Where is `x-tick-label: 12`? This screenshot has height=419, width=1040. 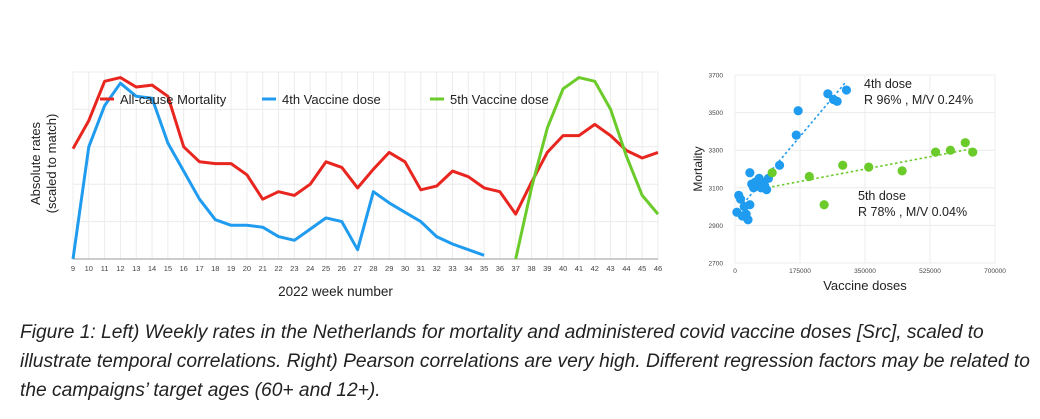
x-tick-label: 12 is located at coordinates (120, 268).